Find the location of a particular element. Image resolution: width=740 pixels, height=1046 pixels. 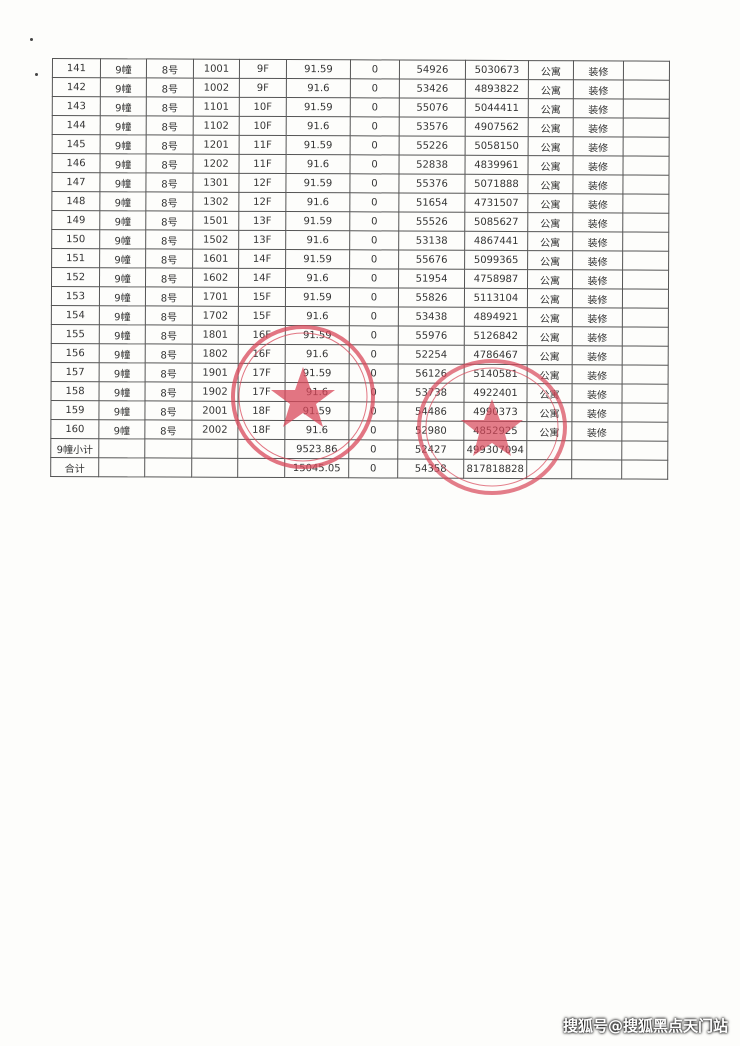

table-cell: 1101 is located at coordinates (216, 107).